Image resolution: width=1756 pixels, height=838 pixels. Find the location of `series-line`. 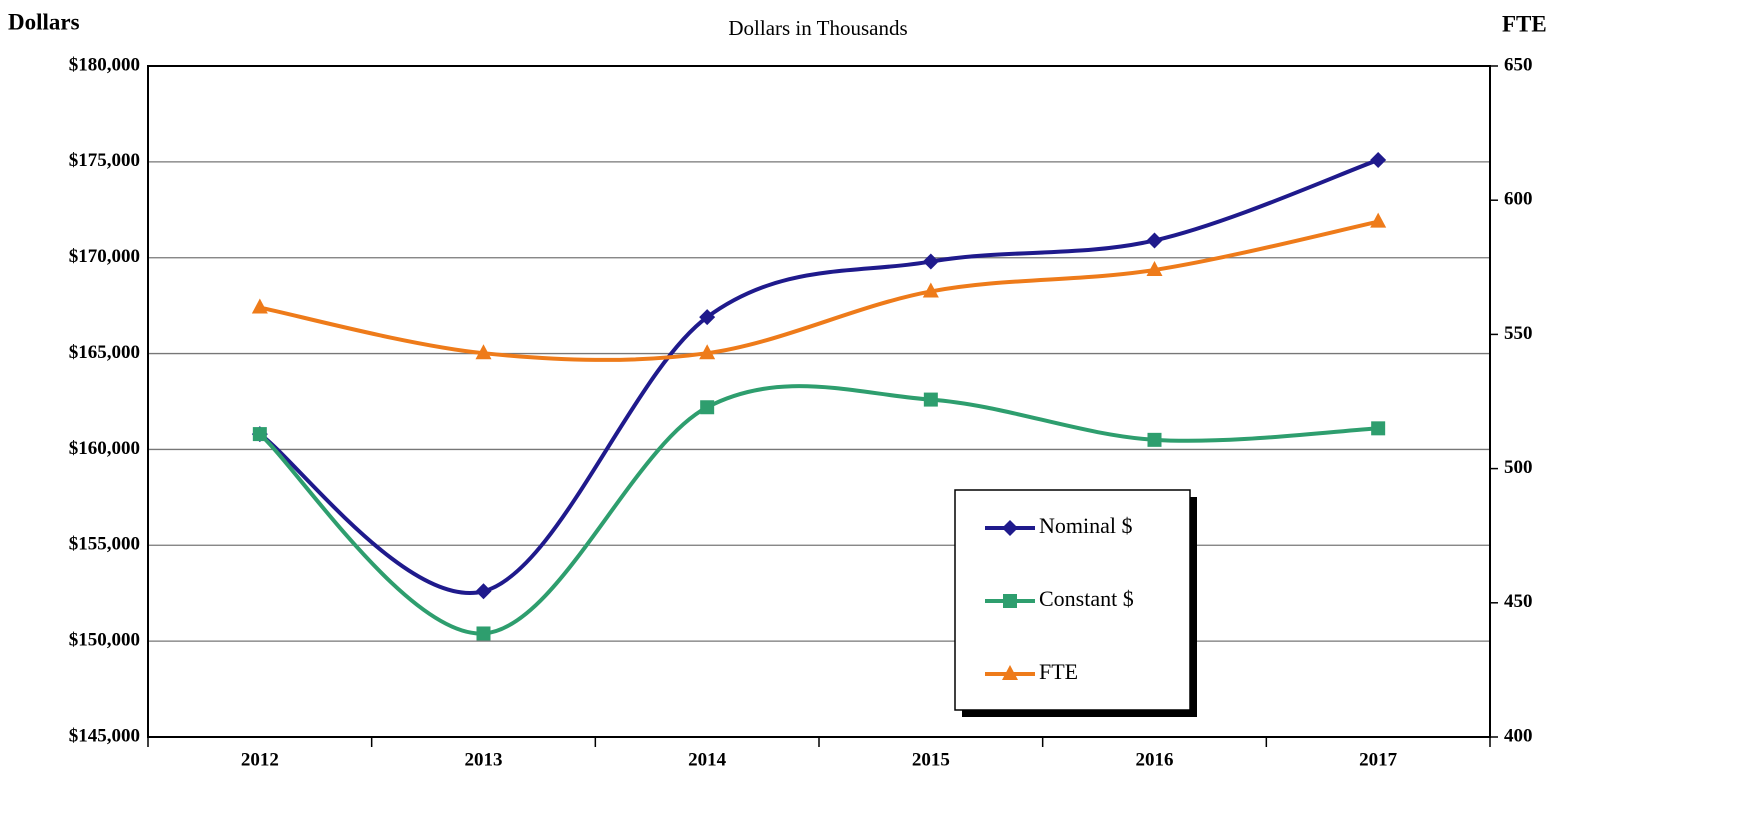

series-line is located at coordinates (819, 290).